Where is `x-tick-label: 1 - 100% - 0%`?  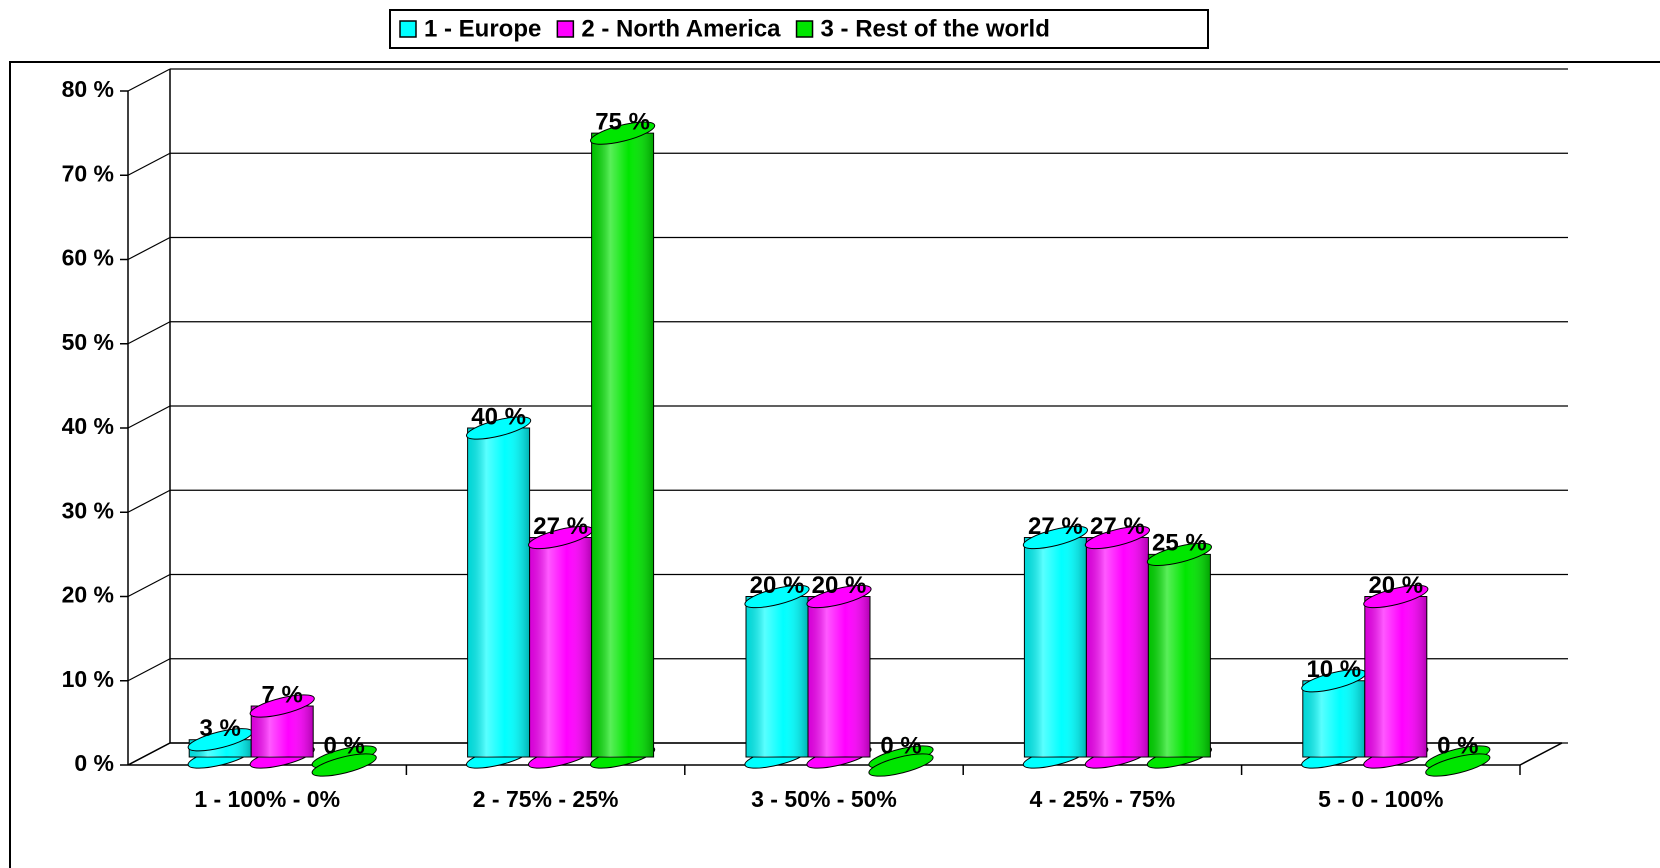
x-tick-label: 1 - 100% - 0% is located at coordinates (267, 799).